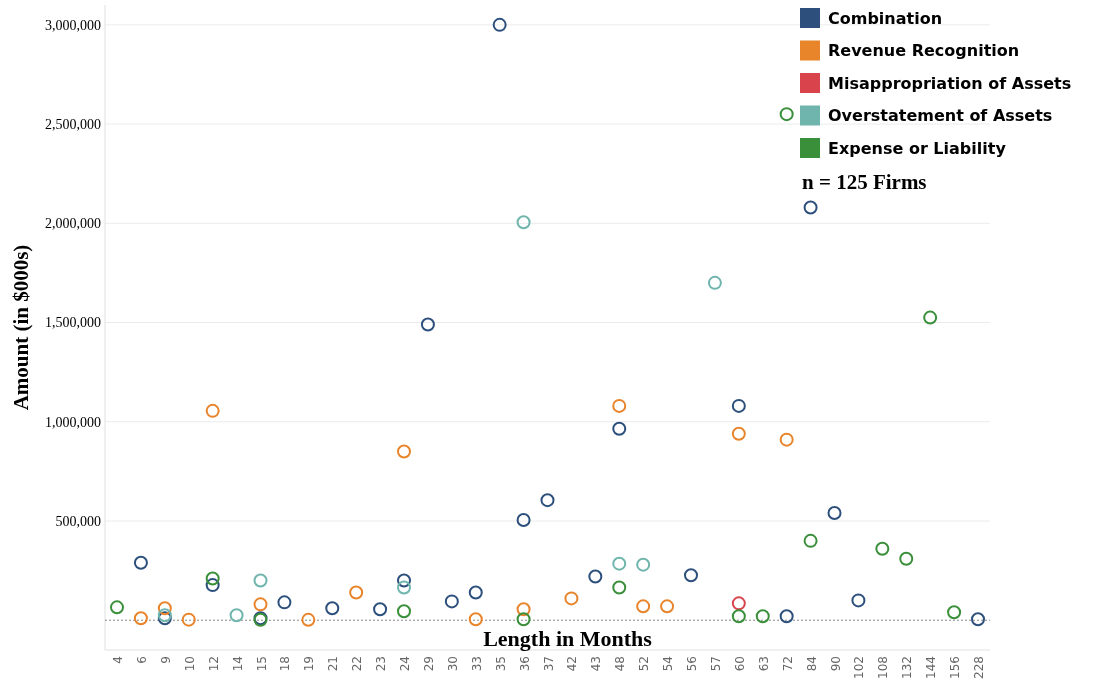 This screenshot has height=687, width=1112. I want to click on x-tick-label: 60, so click(739, 664).